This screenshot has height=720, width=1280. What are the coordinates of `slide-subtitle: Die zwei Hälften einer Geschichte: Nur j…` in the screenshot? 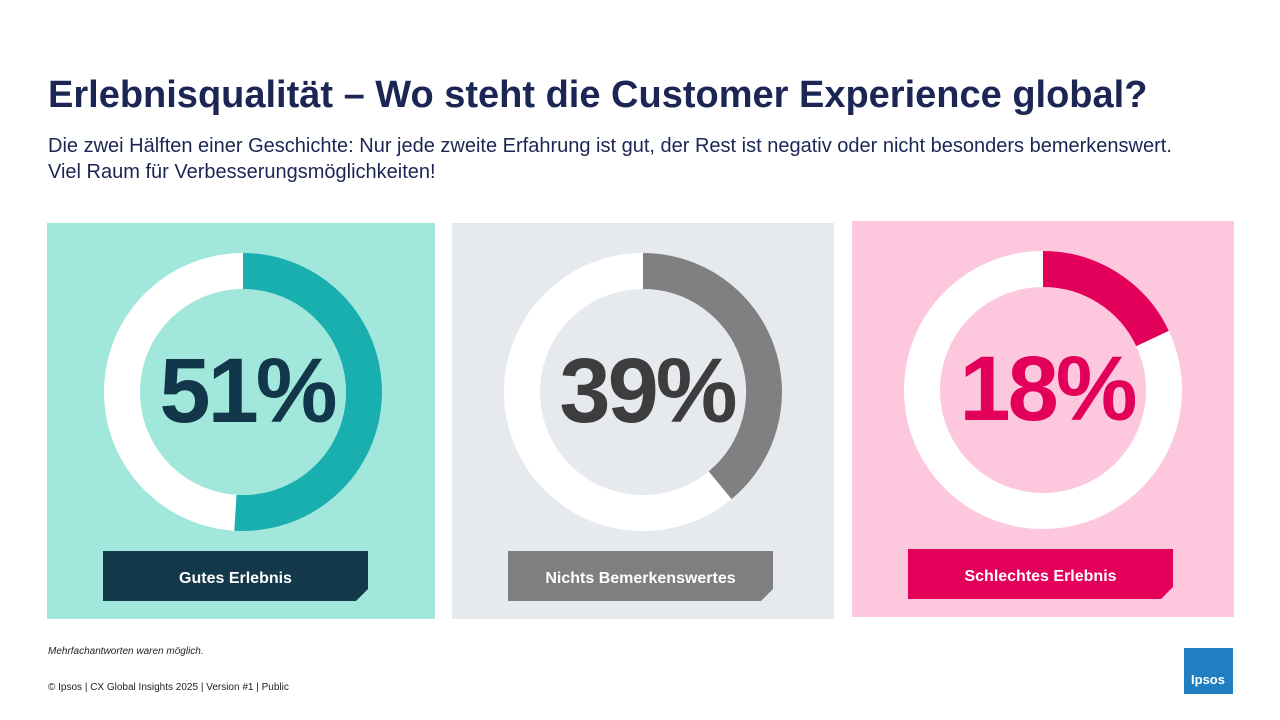 It's located at (610, 159).